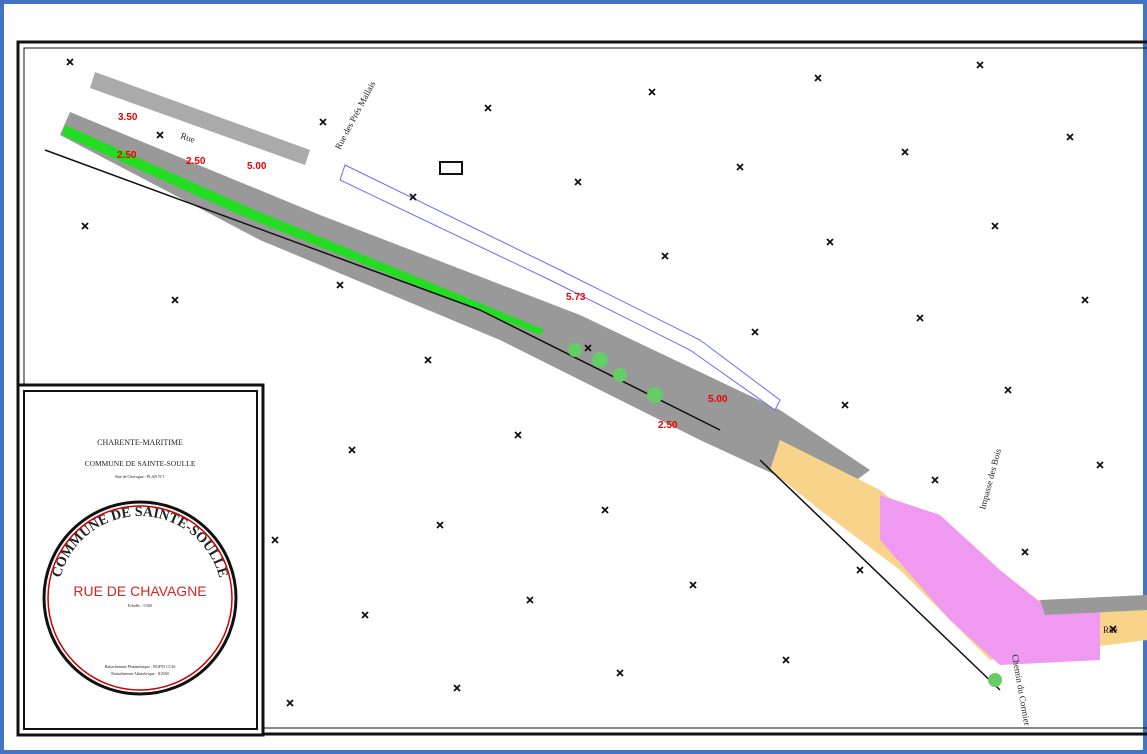  What do you see at coordinates (139, 476) in the screenshot?
I see `subtitle: Rue de Chavagne - PLAN N°1` at bounding box center [139, 476].